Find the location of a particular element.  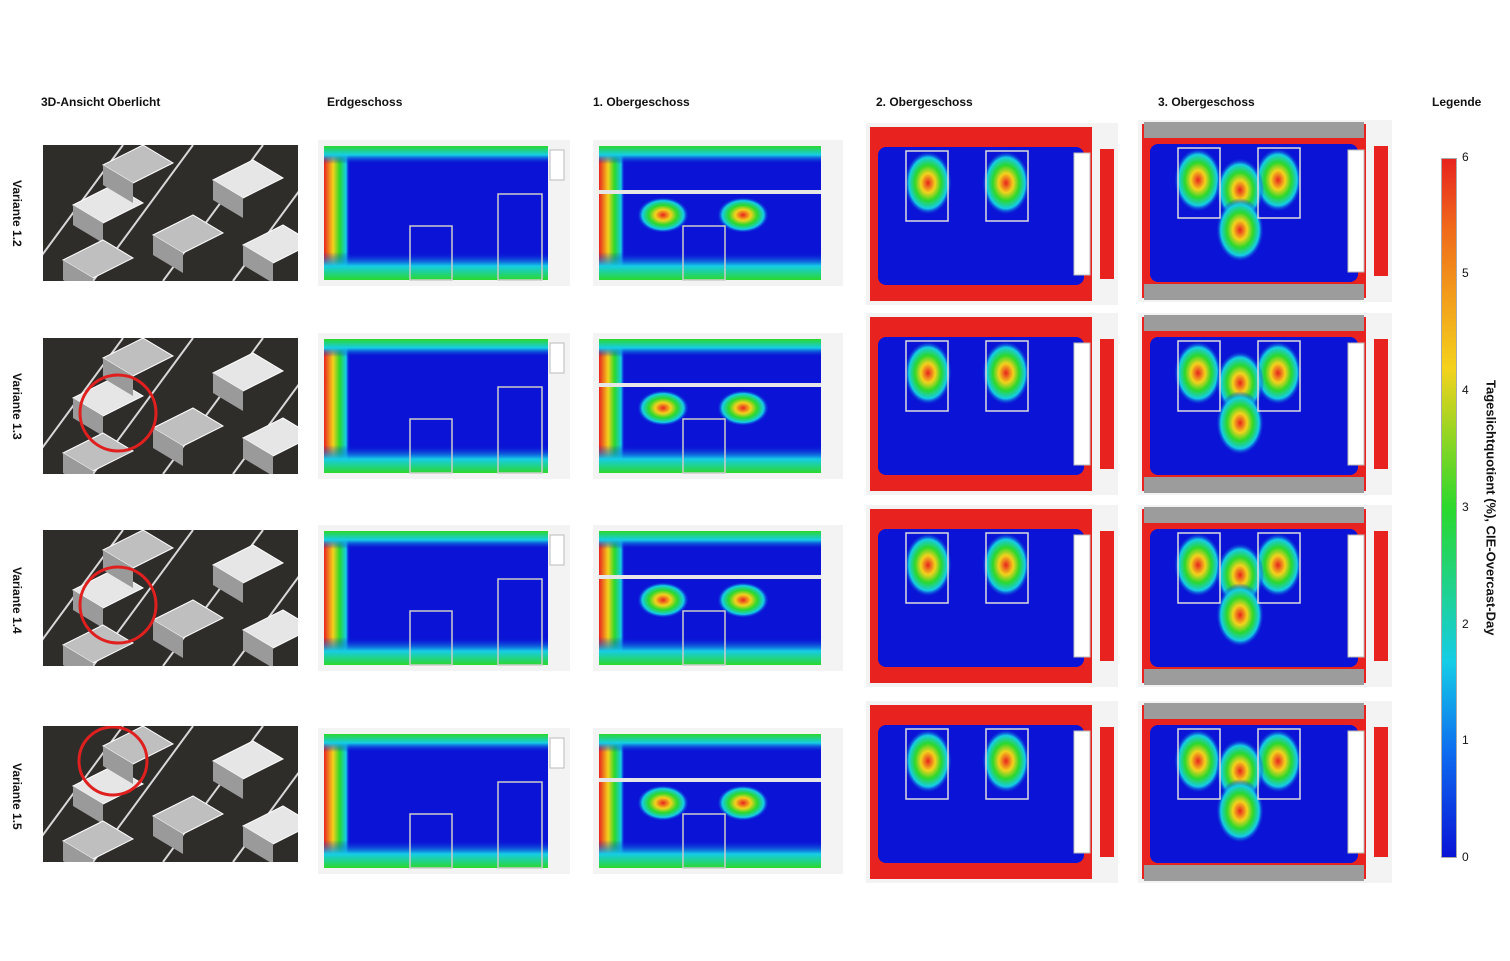

legend-tick-4: 4 is located at coordinates (1465, 390).